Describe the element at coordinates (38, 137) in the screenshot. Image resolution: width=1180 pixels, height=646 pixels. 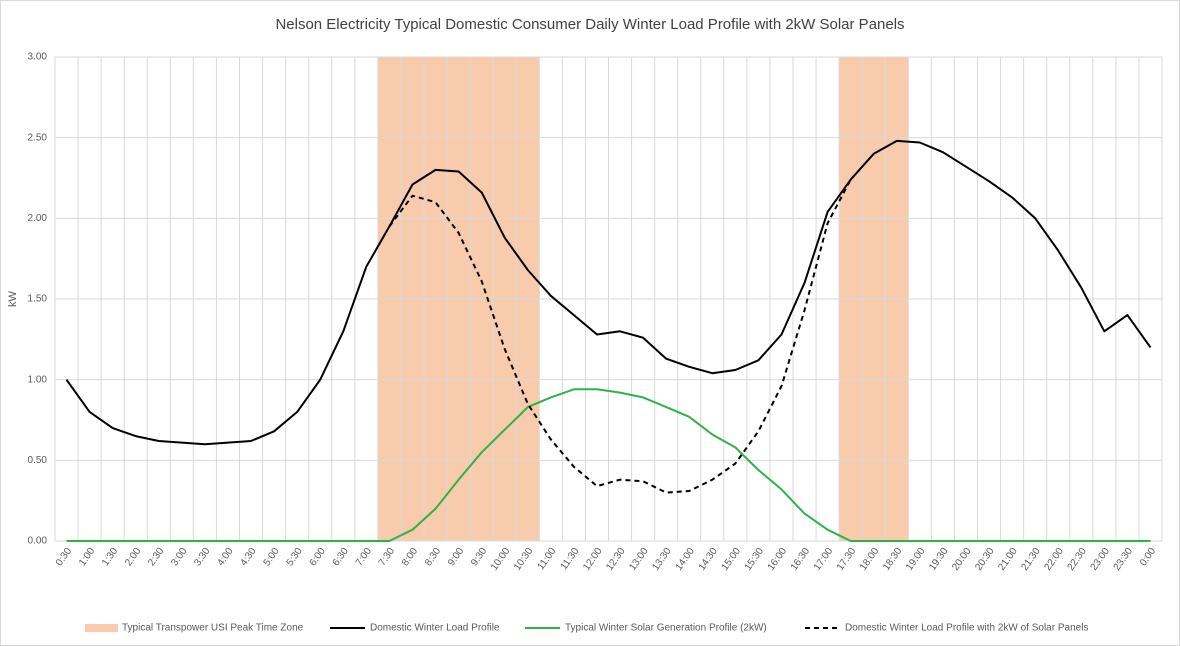
I see `y-tick-label: 2.50` at that location.